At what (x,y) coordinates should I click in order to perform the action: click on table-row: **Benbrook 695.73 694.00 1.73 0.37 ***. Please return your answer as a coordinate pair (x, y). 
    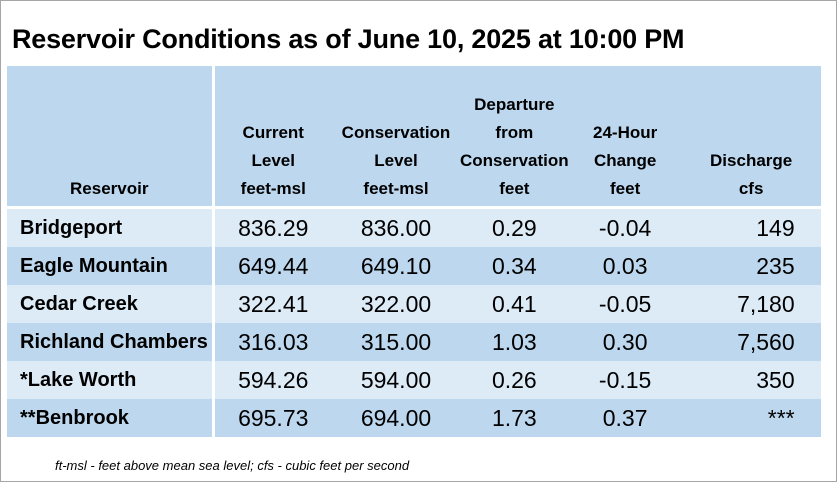
    Looking at the image, I should click on (414, 418).